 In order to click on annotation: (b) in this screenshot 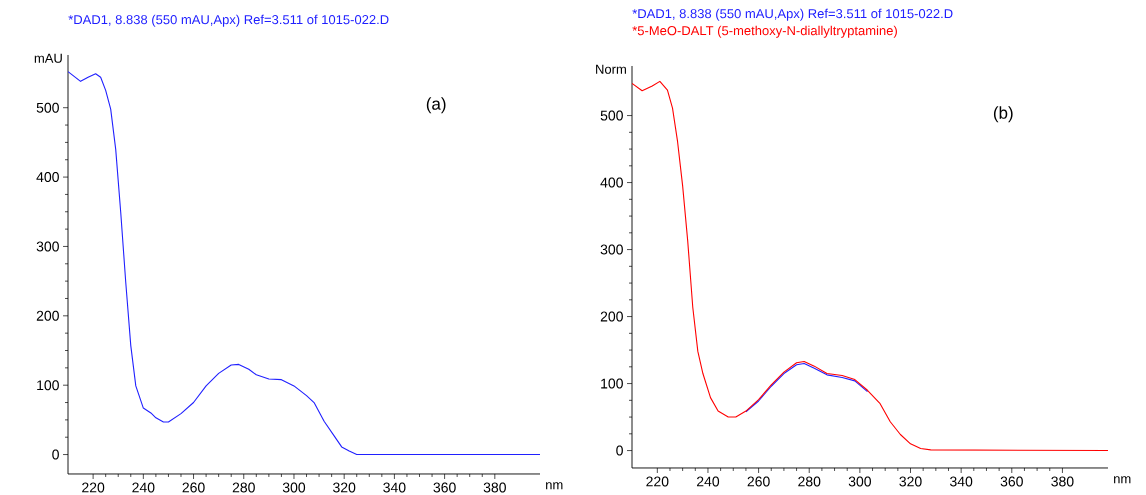, I will do `click(1003, 114)`.